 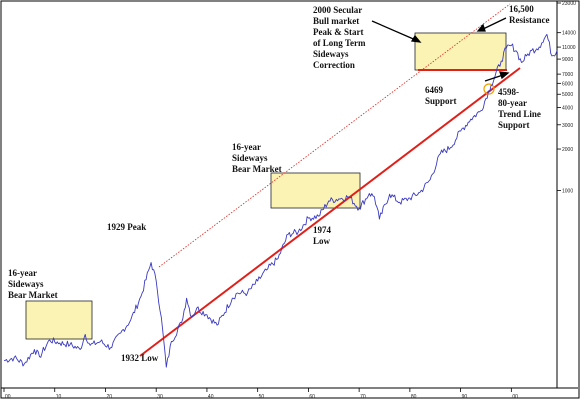 I want to click on annotation-resistance: 16,500 Resistance, so click(x=529, y=14).